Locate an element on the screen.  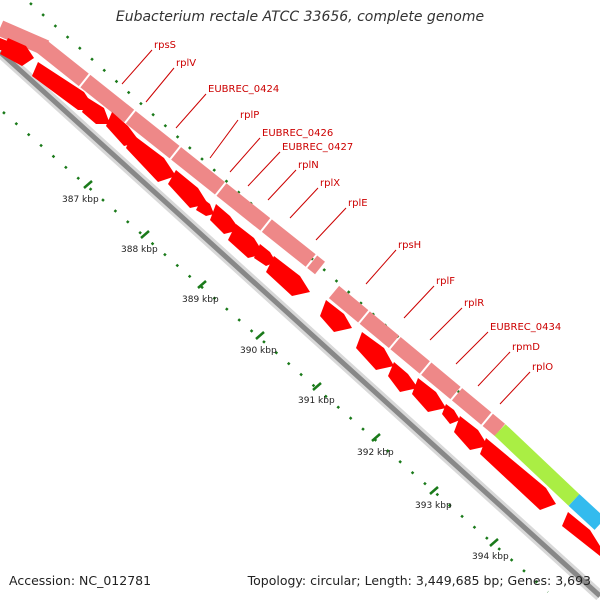
gene-label: EUBREC_0434 is located at coordinates (525, 327).